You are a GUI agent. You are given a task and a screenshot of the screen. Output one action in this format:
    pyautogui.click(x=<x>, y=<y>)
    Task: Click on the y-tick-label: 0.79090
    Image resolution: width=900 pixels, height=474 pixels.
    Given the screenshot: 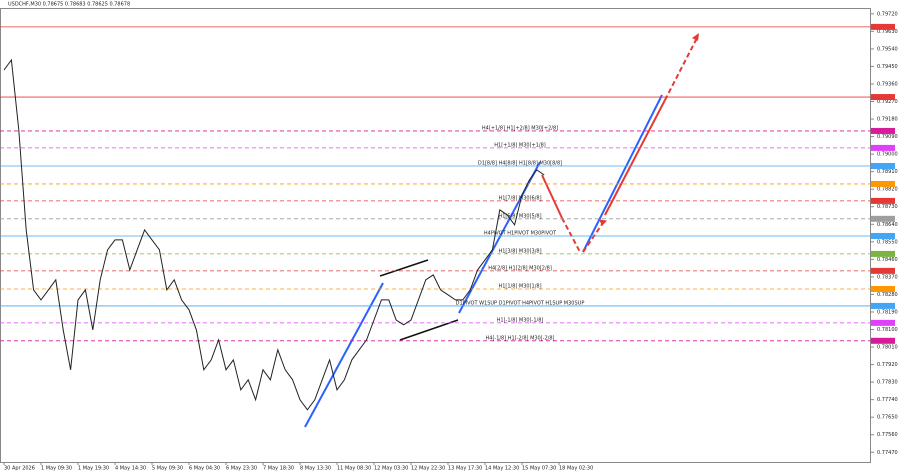 What is the action you would take?
    pyautogui.click(x=887, y=137)
    